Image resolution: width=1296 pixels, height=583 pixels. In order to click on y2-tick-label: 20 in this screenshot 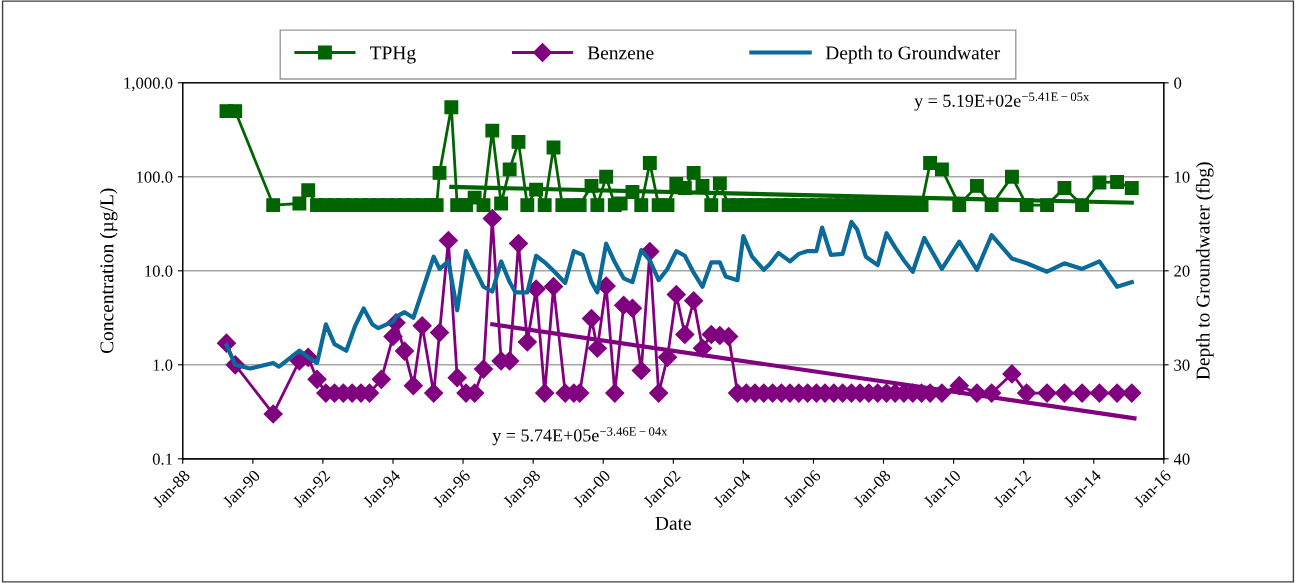, I will do `click(1182, 271)`.